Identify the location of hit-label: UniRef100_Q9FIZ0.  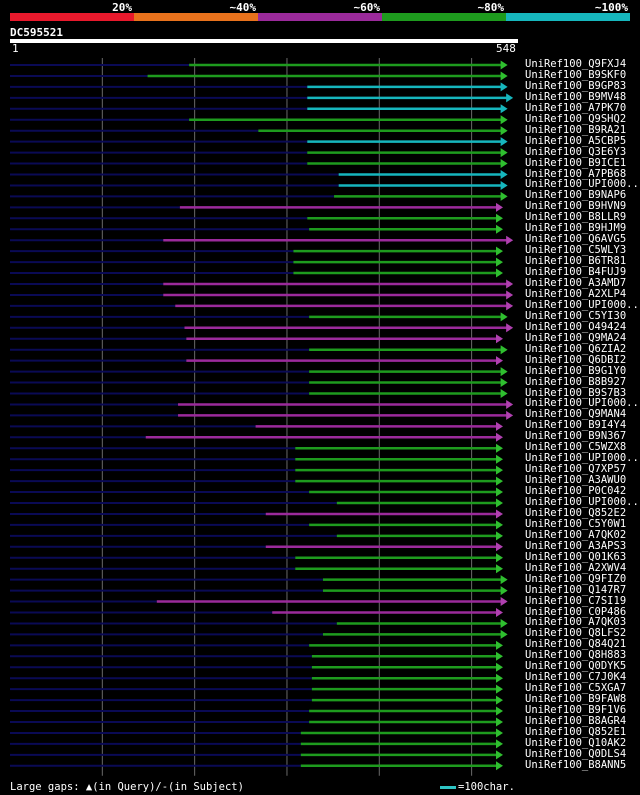
(576, 578).